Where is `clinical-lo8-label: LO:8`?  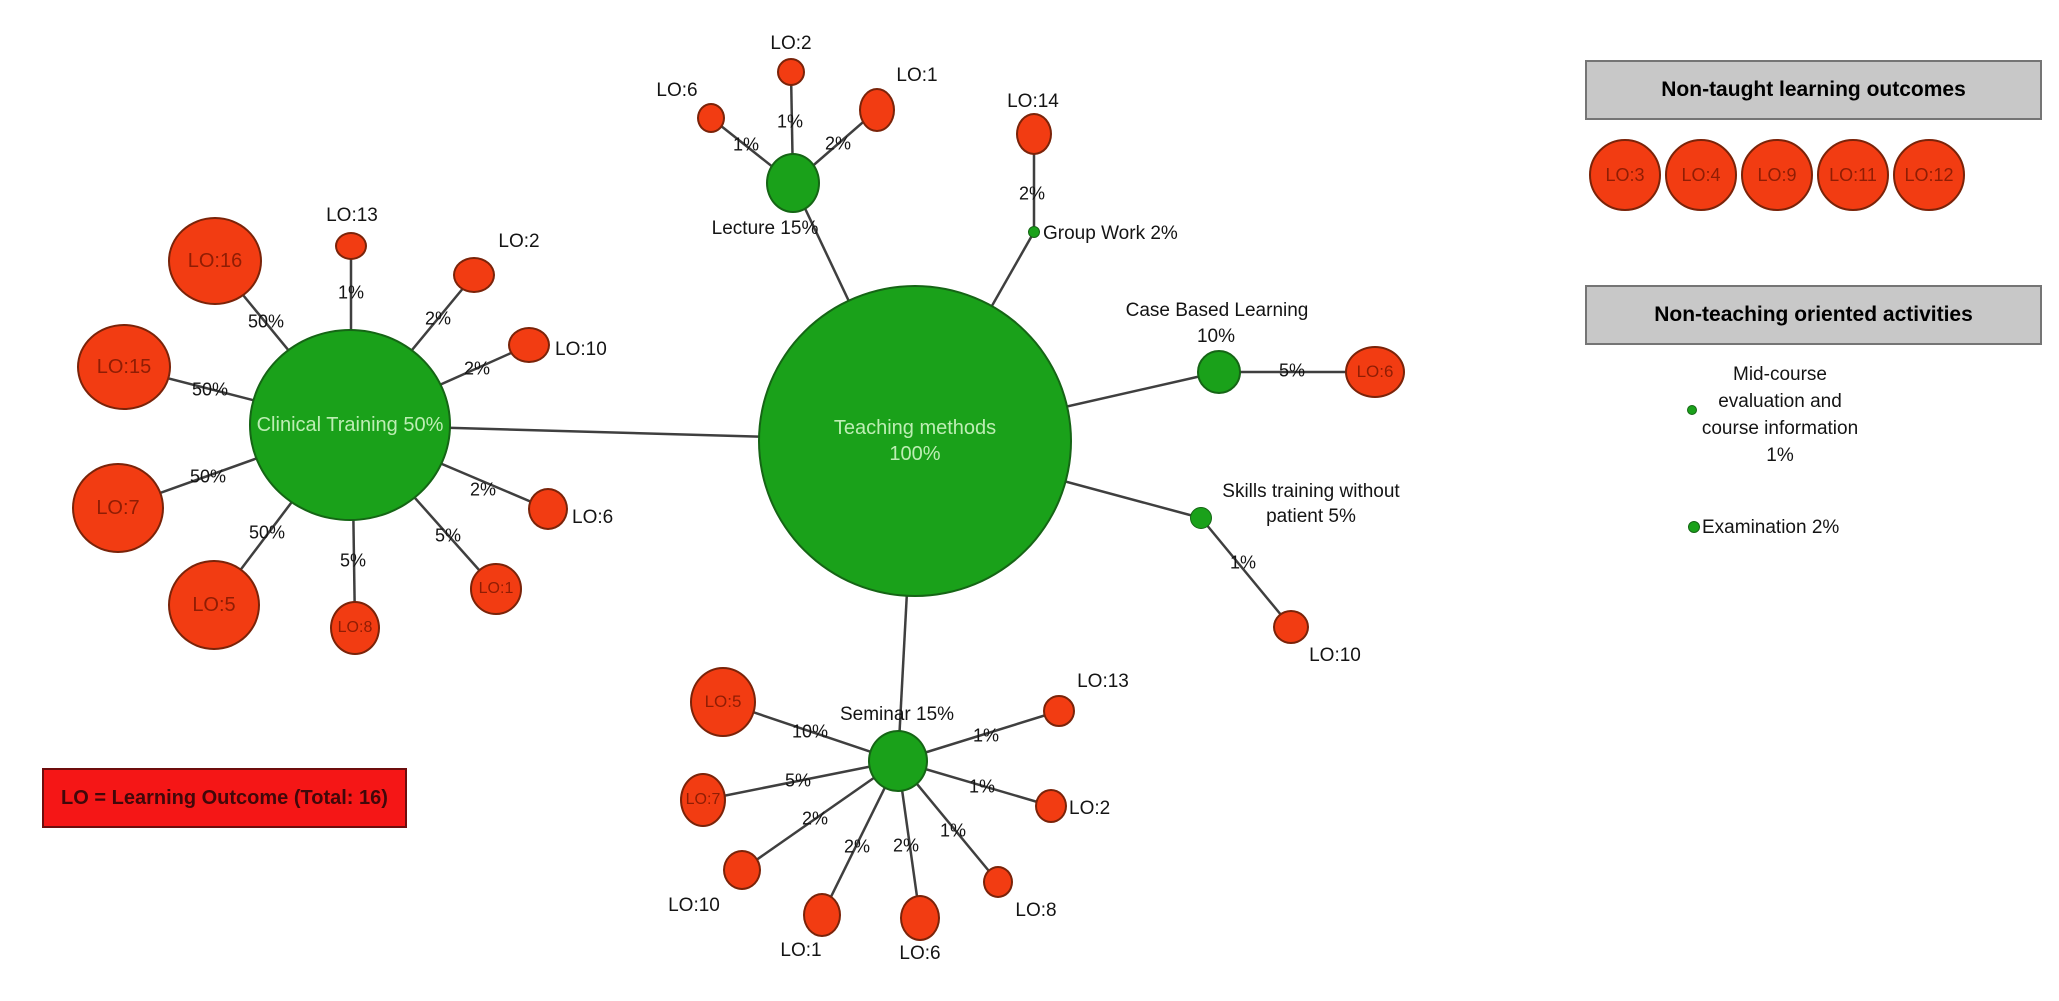 clinical-lo8-label: LO:8 is located at coordinates (355, 627).